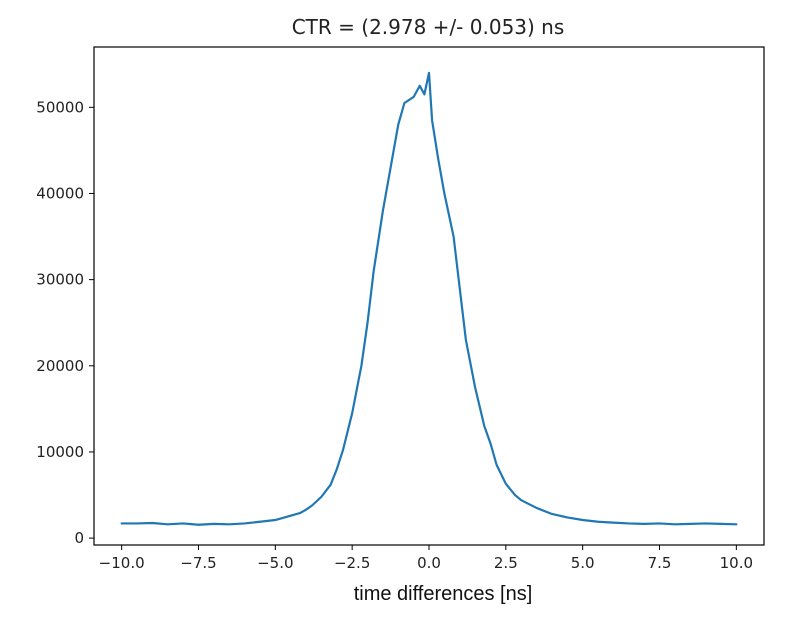  I want to click on x-axis-ticks: −10.0 −7.5 −5.0 −2.5 0.0 2.5 5.0 7.5 10.0, so click(426, 558).